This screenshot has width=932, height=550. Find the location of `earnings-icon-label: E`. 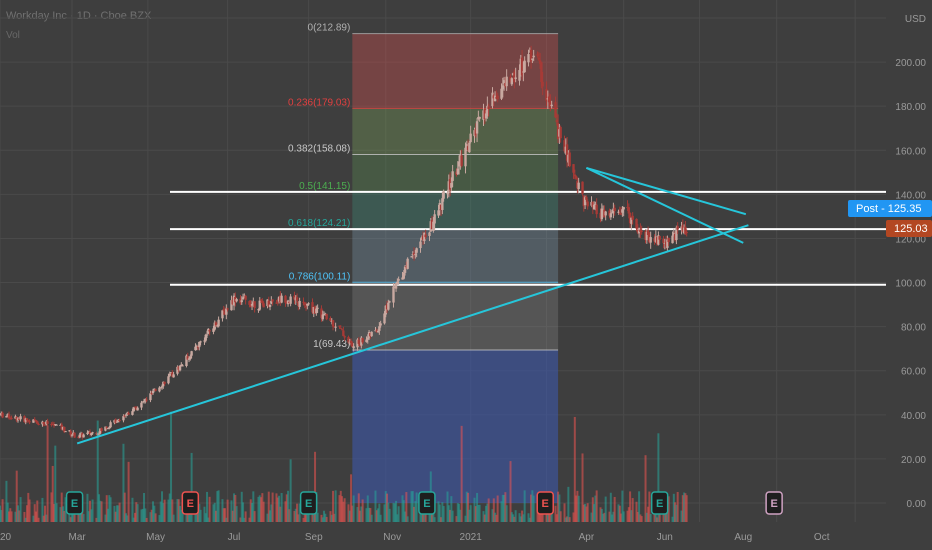

earnings-icon-label: E is located at coordinates (74, 504).